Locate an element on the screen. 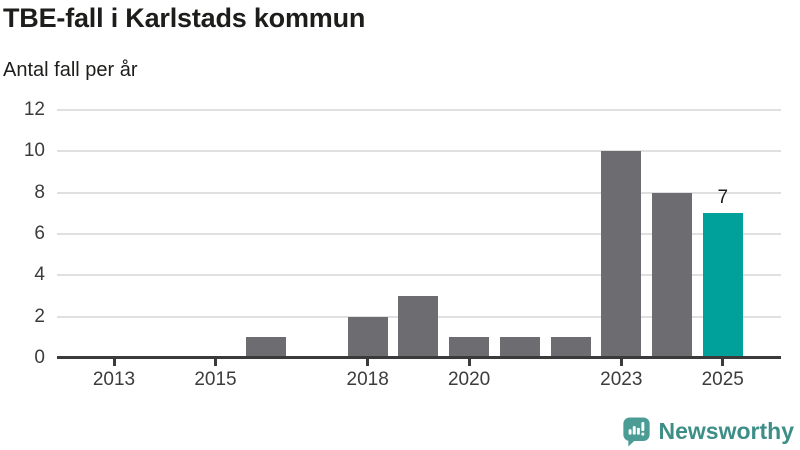 This screenshot has width=800, height=450. y-axis-tick-label: 2 is located at coordinates (39, 316).